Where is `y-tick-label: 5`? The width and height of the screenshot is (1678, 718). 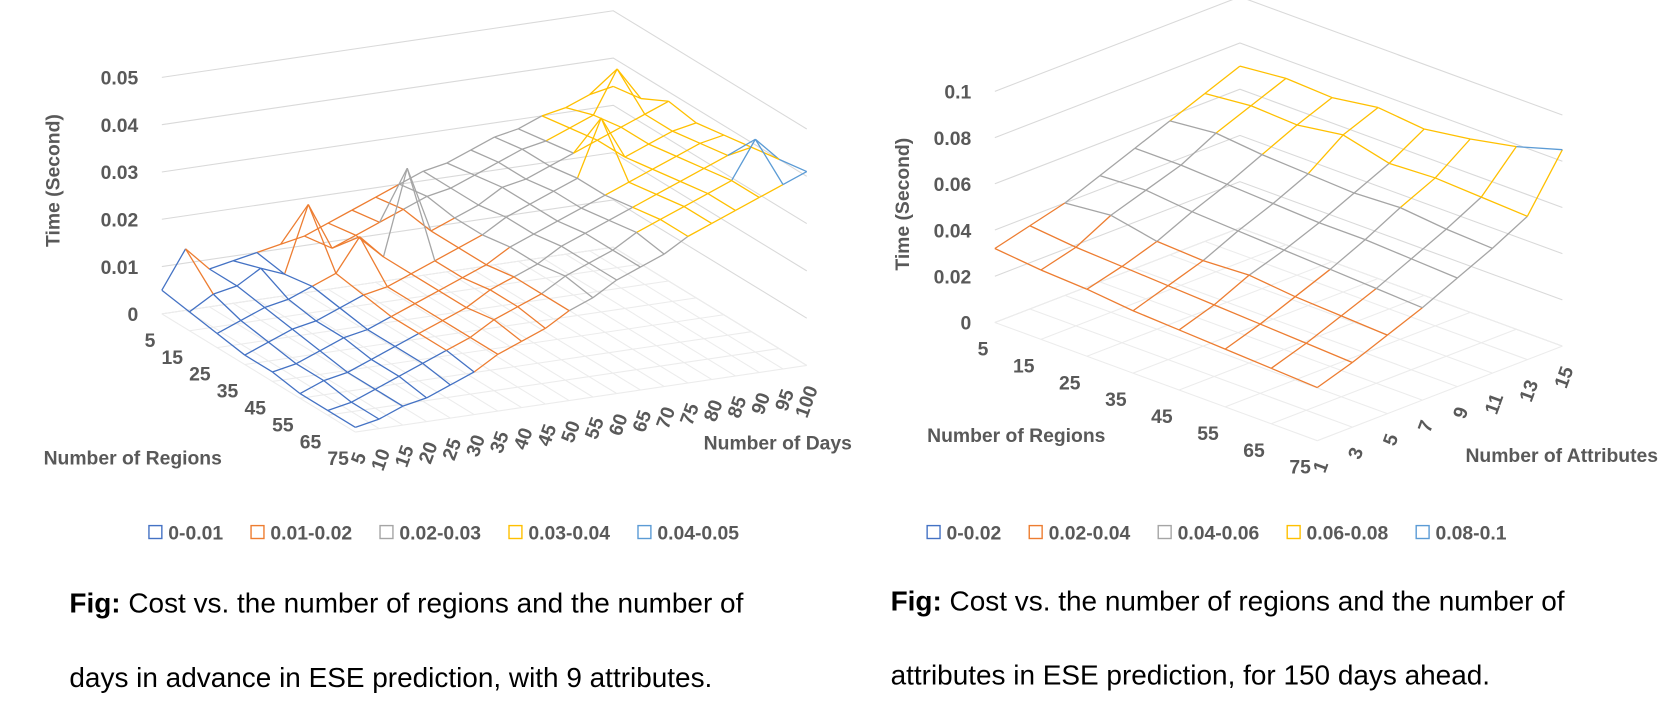
y-tick-label: 5 is located at coordinates (1391, 440).